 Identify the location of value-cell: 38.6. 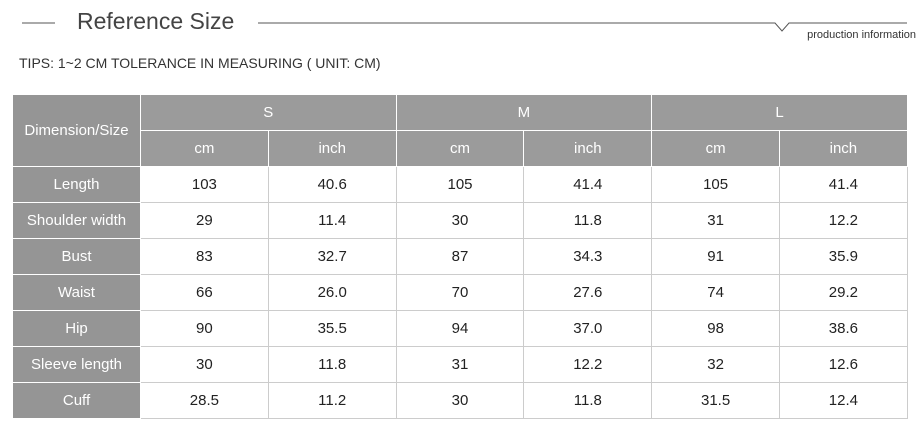
(843, 328).